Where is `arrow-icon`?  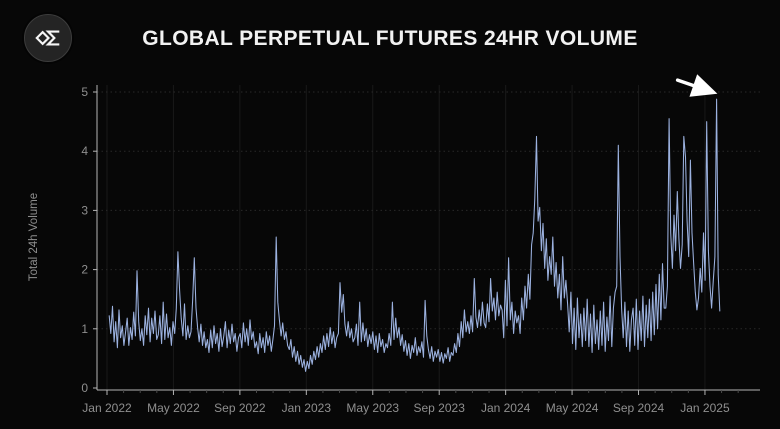
arrow-icon is located at coordinates (696, 85).